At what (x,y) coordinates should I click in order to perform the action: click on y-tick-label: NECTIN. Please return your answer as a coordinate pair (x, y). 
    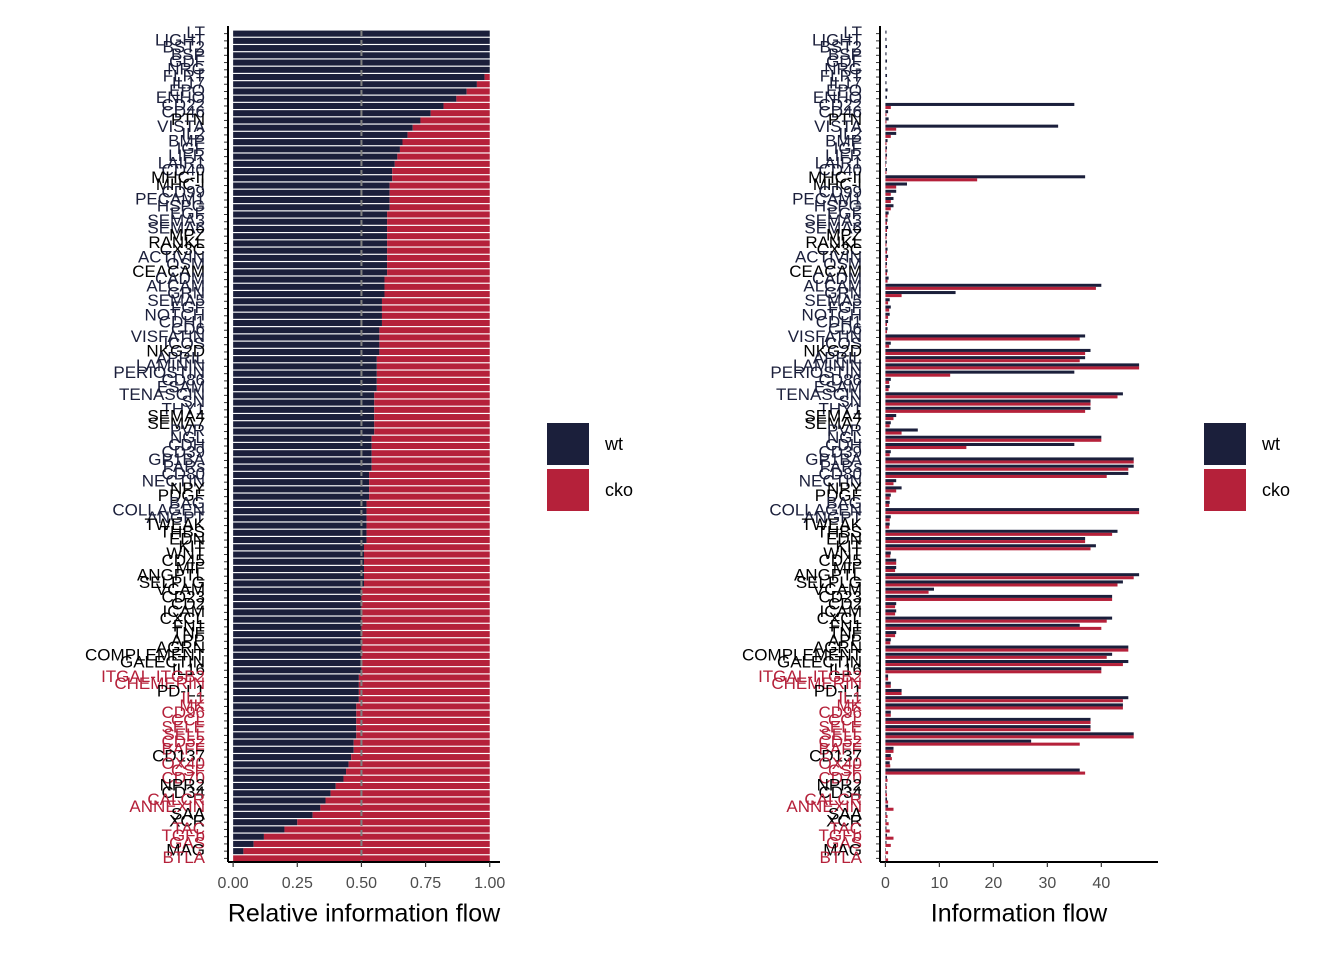
    Looking at the image, I should click on (830, 481).